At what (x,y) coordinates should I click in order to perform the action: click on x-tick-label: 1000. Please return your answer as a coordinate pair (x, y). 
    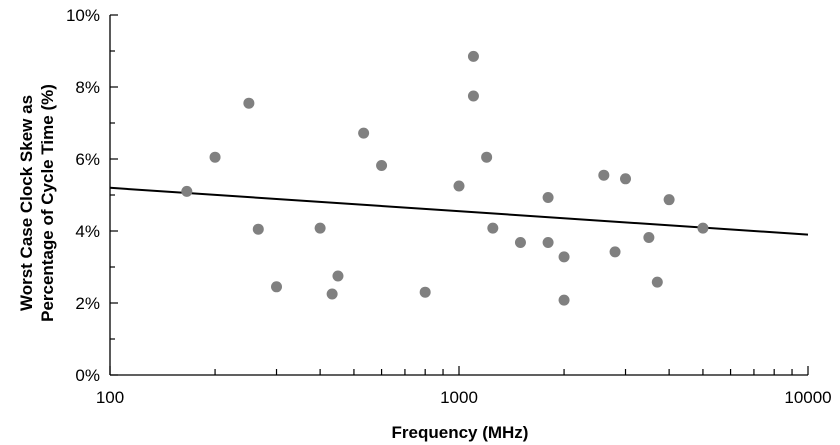
    Looking at the image, I should click on (459, 397).